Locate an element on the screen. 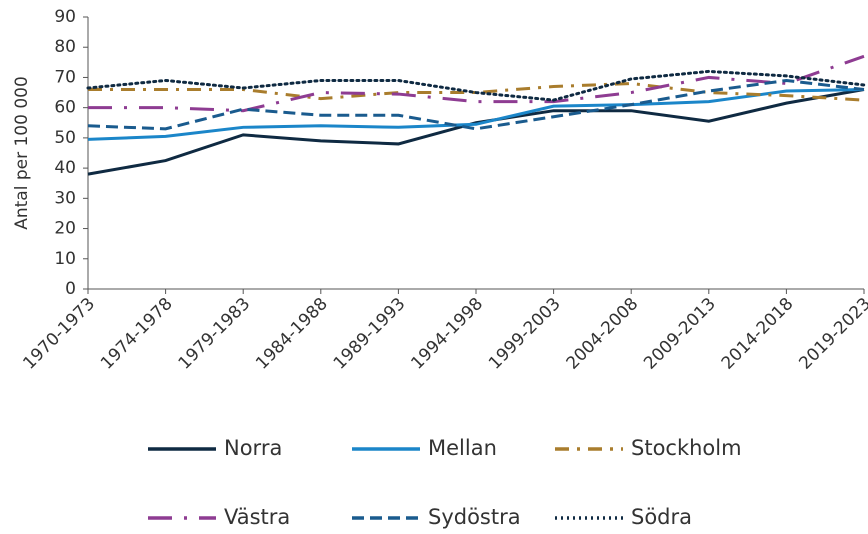 This screenshot has height=534, width=868. x-tick-label: 2019-2023 is located at coordinates (831, 334).